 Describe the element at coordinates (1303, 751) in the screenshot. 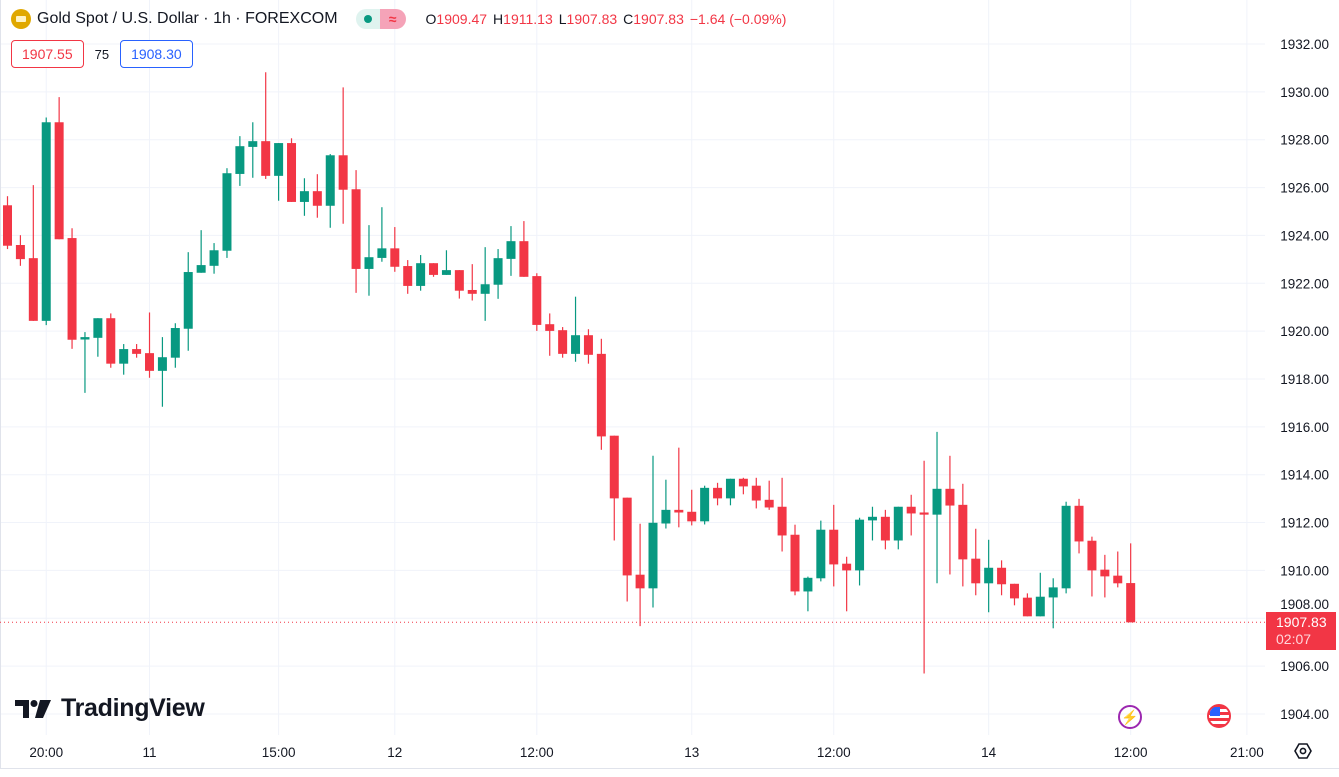

I see `settings-icon` at that location.